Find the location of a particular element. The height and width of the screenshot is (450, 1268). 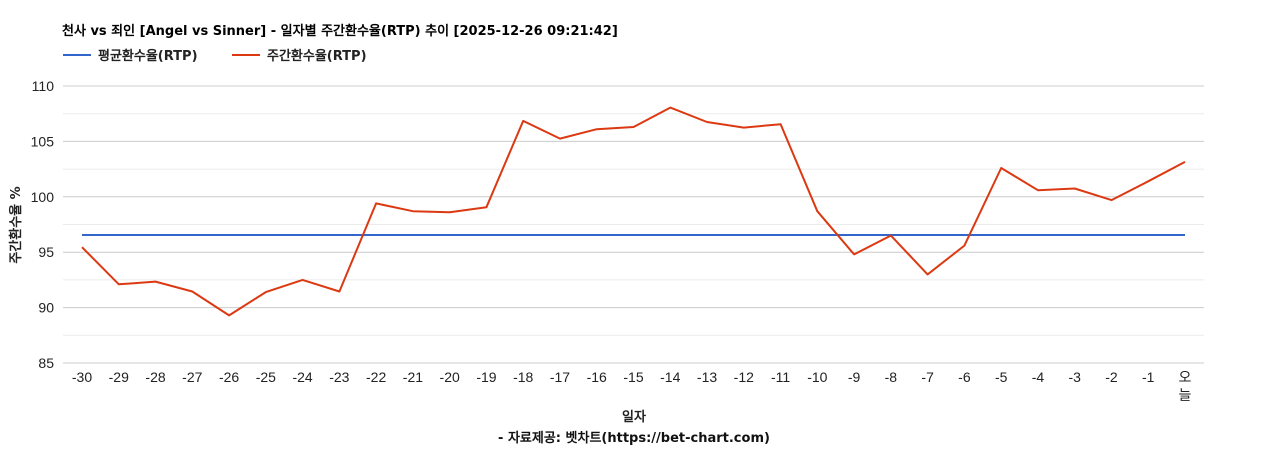

x-tick-label: -24 is located at coordinates (302, 377).